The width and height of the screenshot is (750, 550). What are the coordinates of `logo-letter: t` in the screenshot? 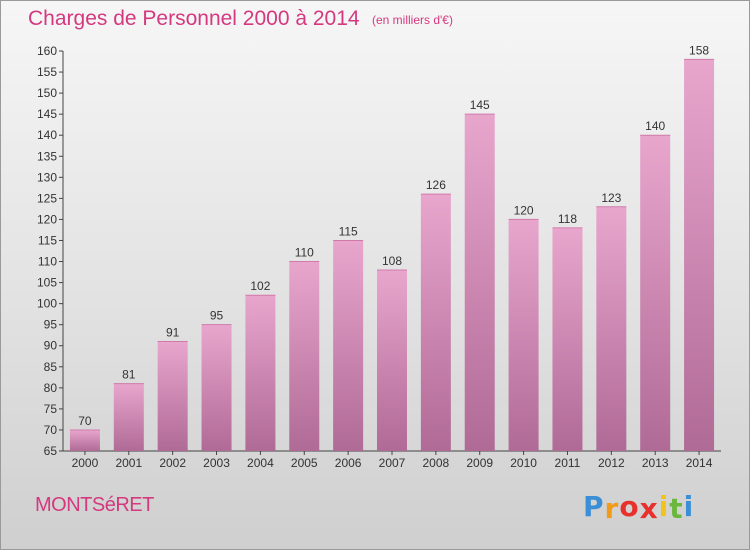 It's located at (676, 508).